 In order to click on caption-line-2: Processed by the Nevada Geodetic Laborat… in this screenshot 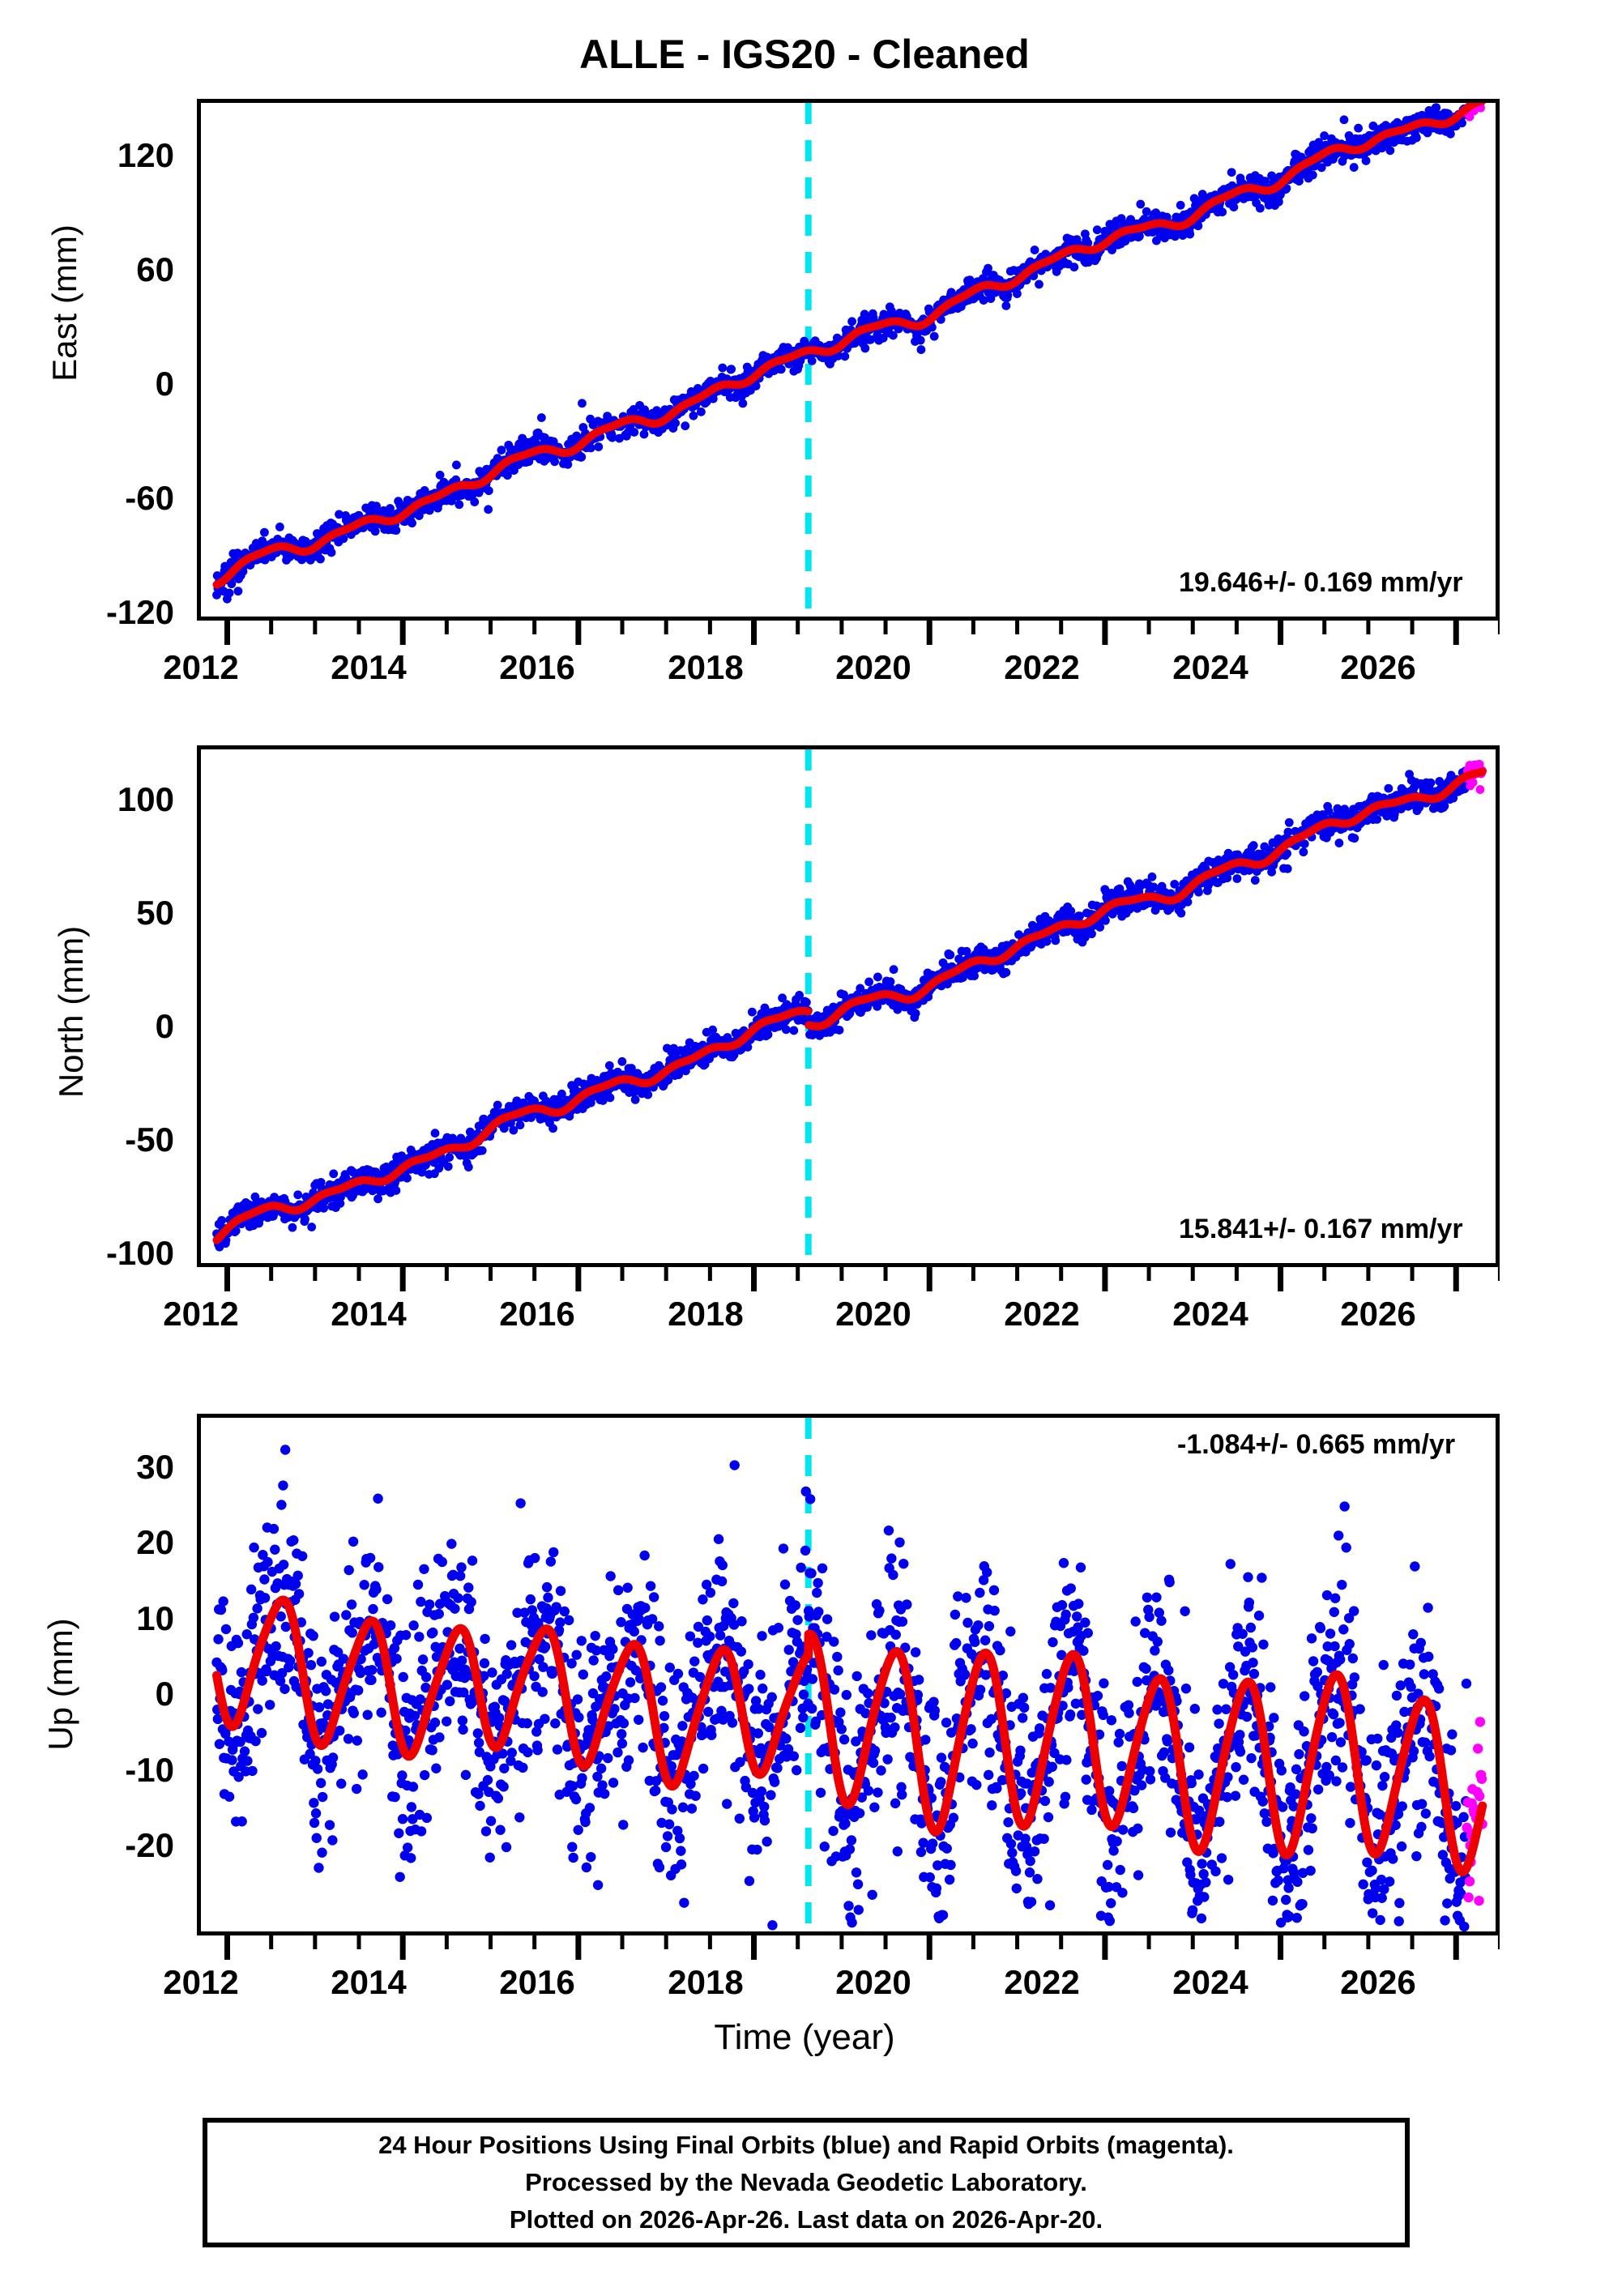, I will do `click(806, 2182)`.